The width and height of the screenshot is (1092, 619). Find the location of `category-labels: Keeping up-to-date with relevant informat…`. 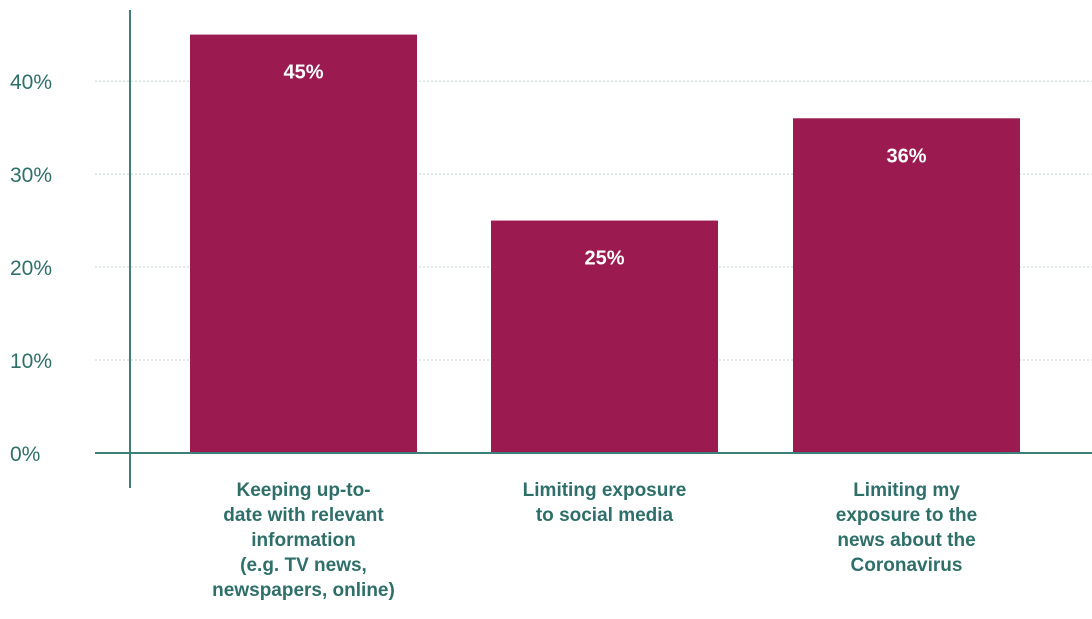

category-labels: Keeping up-to-date with relevant informat… is located at coordinates (594, 540).